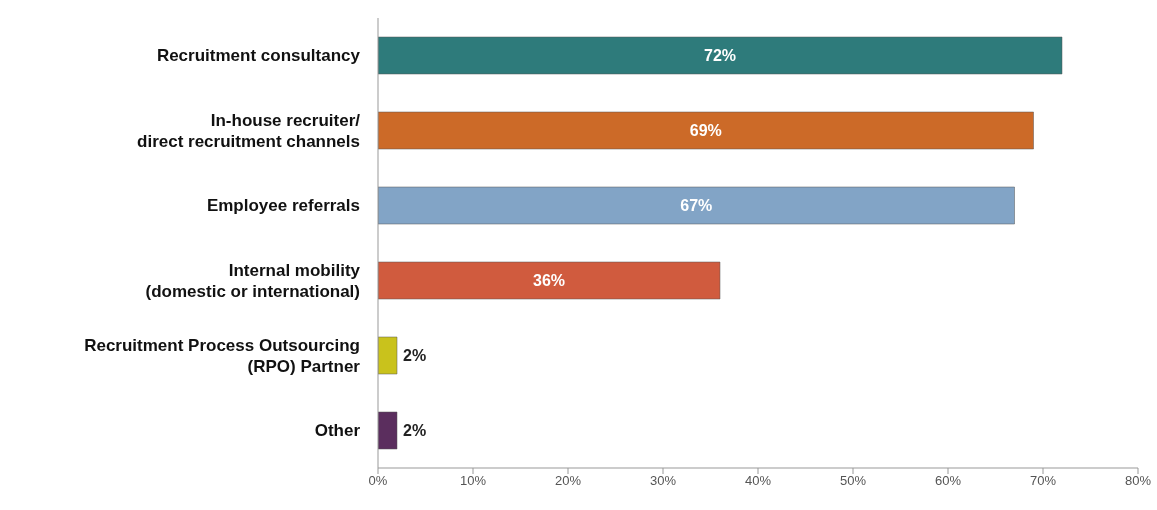 This screenshot has width=1157, height=510. I want to click on y-tick-label: Other, so click(337, 431).